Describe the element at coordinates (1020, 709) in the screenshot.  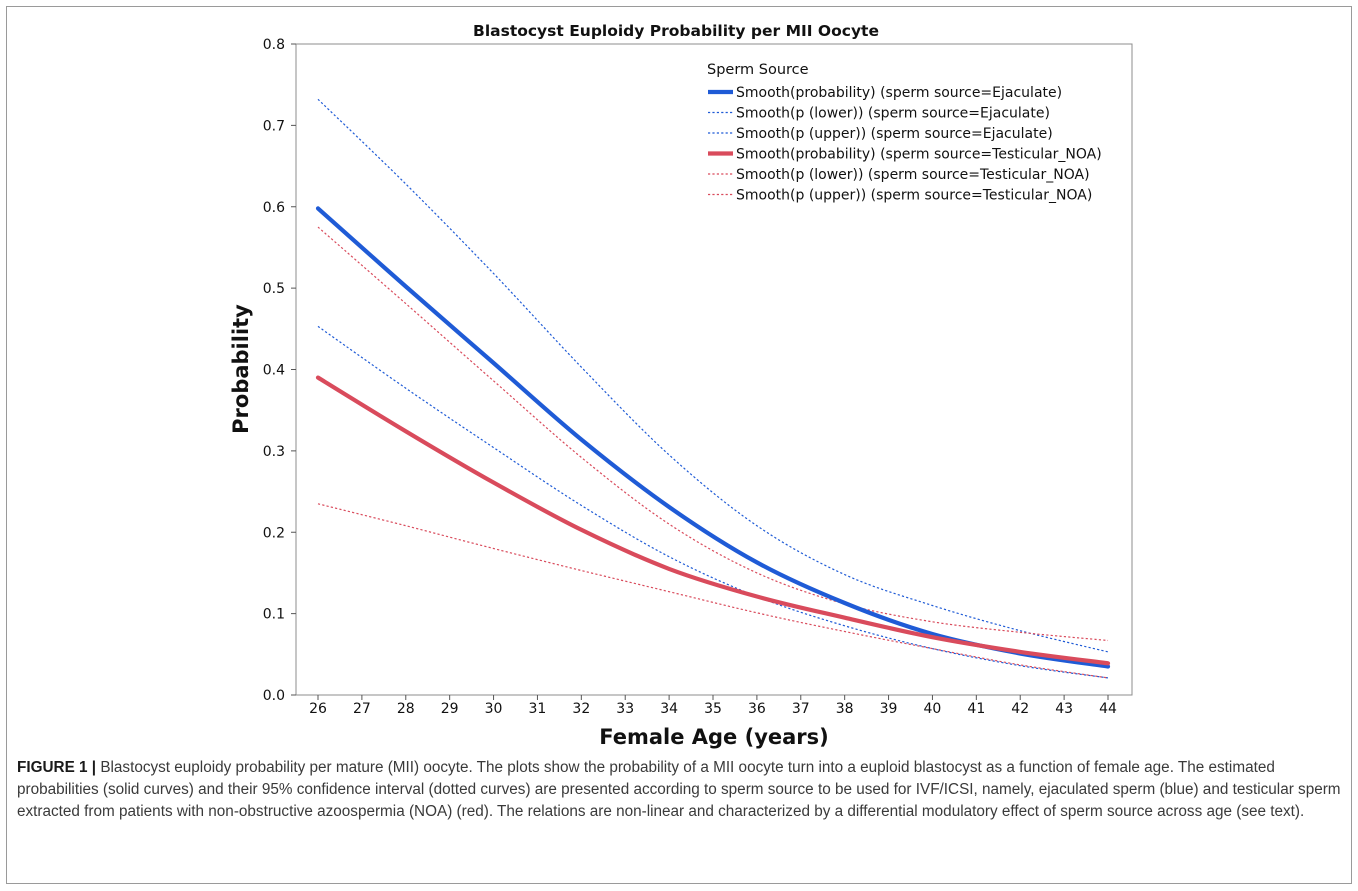
I see `x-tick-label: 42` at that location.